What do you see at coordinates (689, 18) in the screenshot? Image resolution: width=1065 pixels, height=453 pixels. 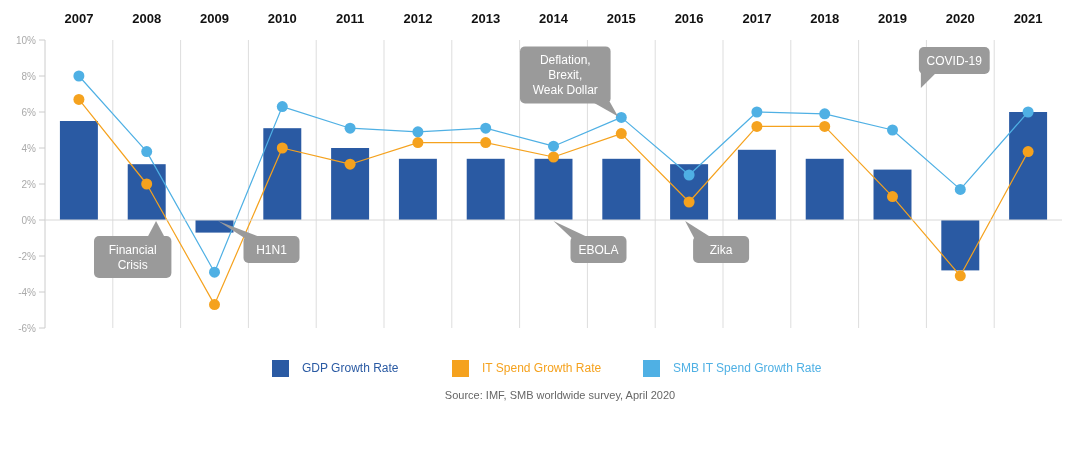 I see `x-tick-label: 2016` at bounding box center [689, 18].